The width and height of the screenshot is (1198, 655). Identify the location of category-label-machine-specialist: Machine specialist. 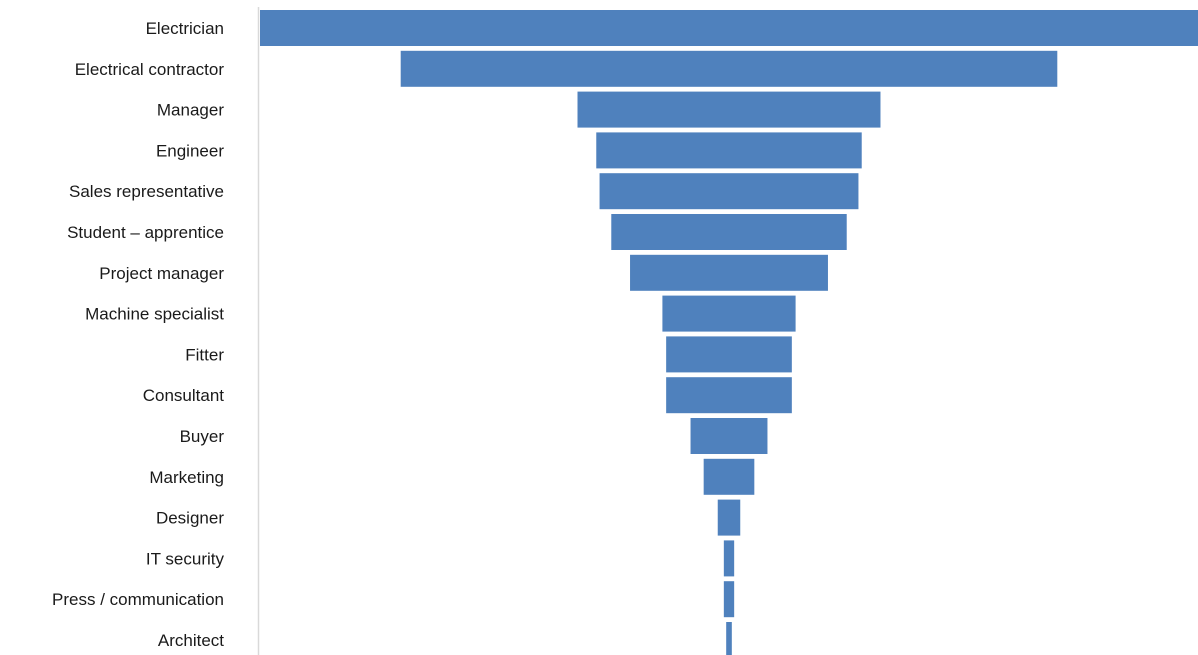
(154, 314).